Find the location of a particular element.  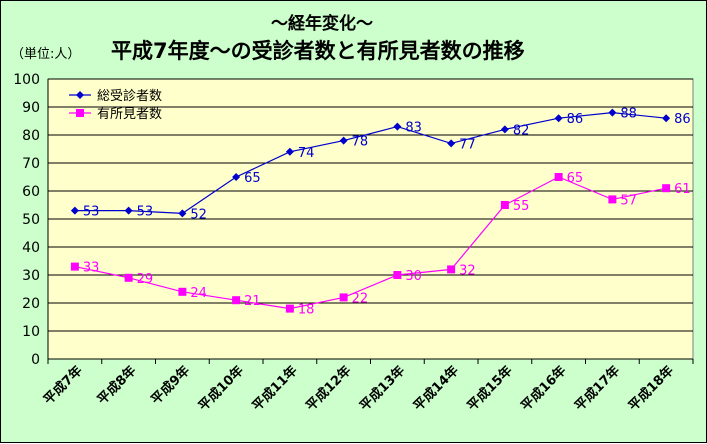

data-label: 18 is located at coordinates (306, 310).